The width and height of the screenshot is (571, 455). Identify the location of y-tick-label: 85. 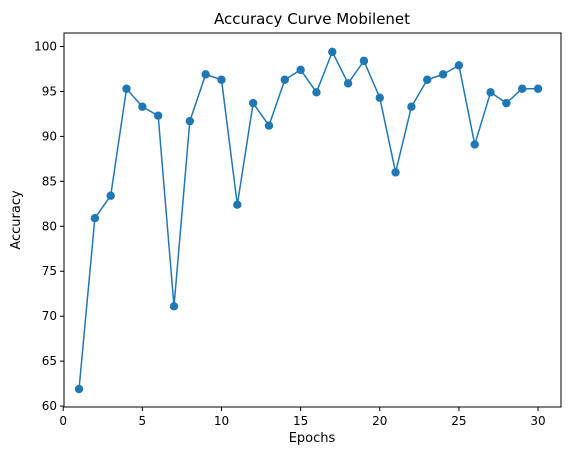
(49, 181).